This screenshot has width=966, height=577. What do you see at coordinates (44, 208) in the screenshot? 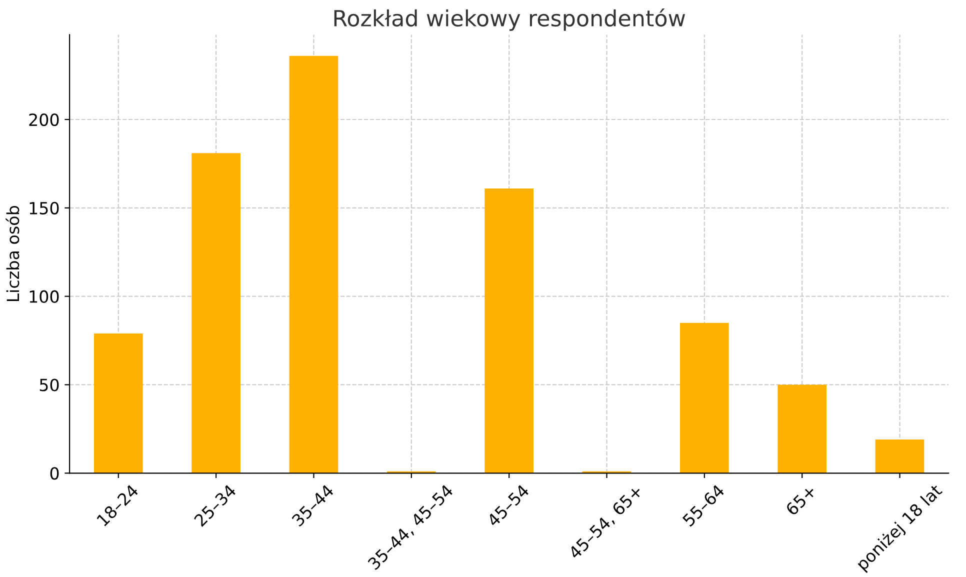
I see `y-tick-label: 150` at bounding box center [44, 208].